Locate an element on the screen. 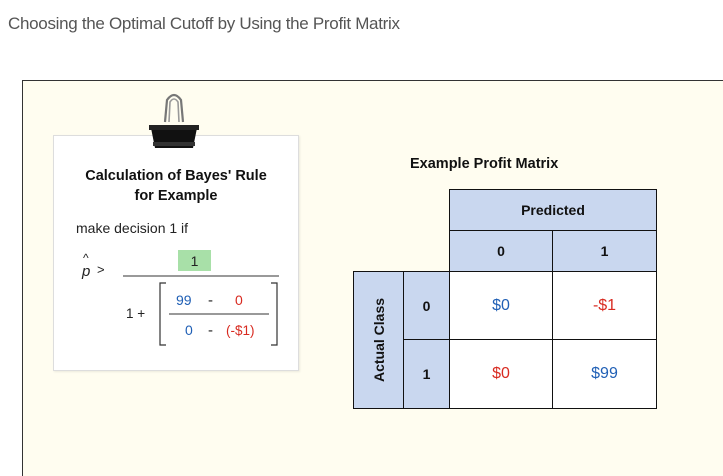  inner-denominator-b: (-$1) is located at coordinates (240, 330).